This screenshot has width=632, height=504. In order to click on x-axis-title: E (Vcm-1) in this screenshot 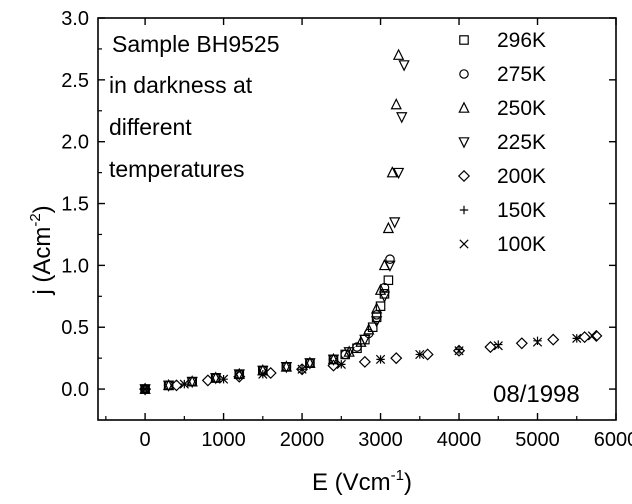, I will do `click(362, 481)`.